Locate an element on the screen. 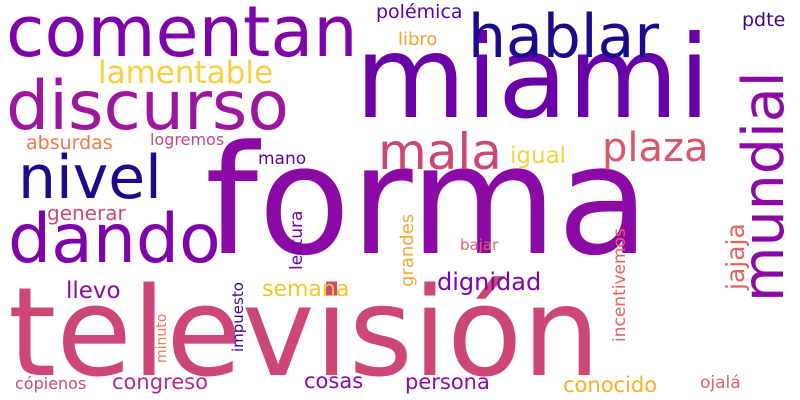 This screenshot has height=400, width=800. word-lectura: lectura is located at coordinates (297, 240).